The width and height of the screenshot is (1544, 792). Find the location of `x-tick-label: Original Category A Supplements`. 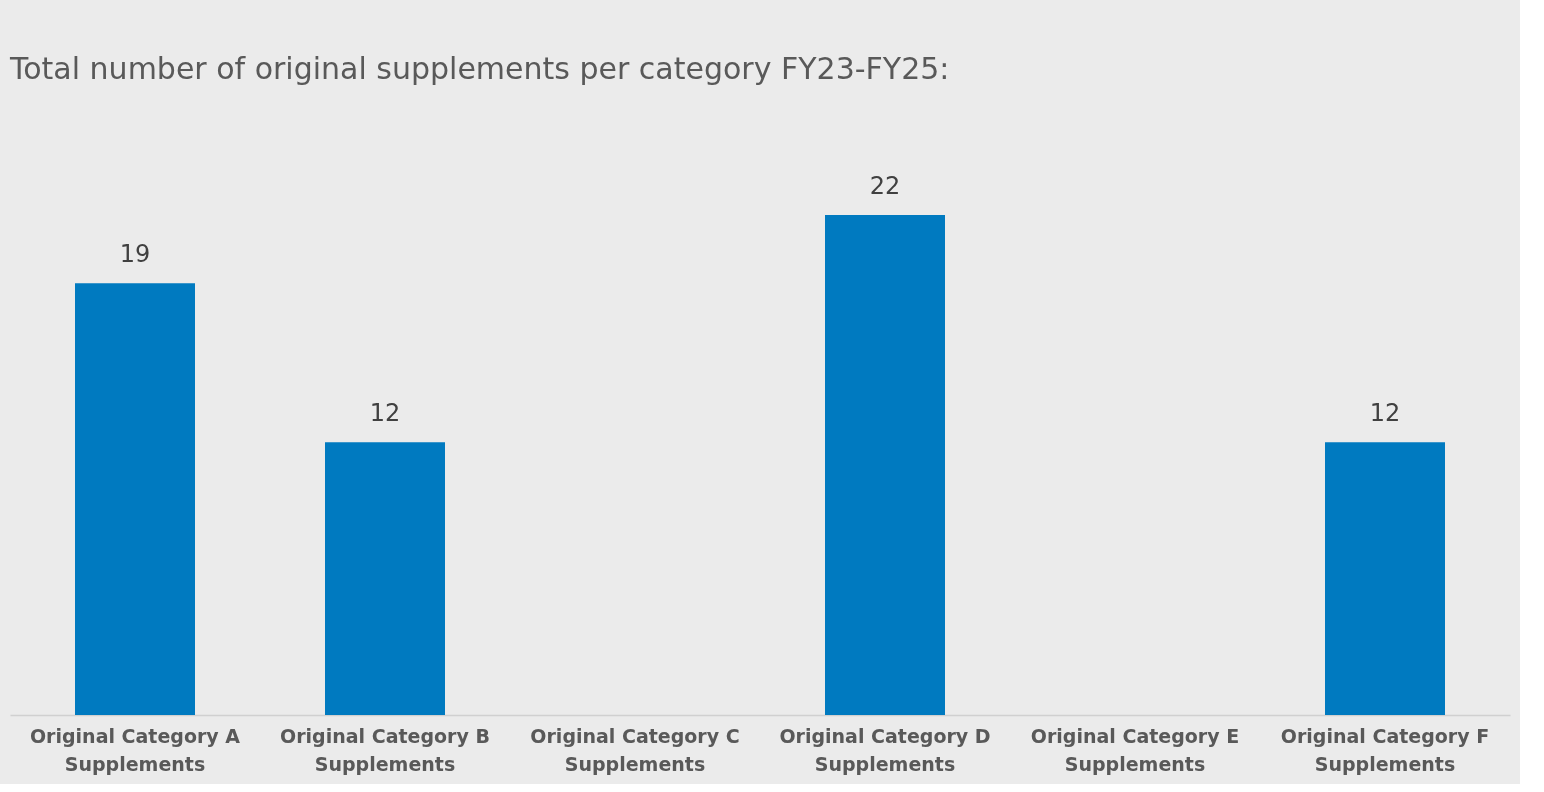

x-tick-label: Original Category A Supplements is located at coordinates (135, 749).